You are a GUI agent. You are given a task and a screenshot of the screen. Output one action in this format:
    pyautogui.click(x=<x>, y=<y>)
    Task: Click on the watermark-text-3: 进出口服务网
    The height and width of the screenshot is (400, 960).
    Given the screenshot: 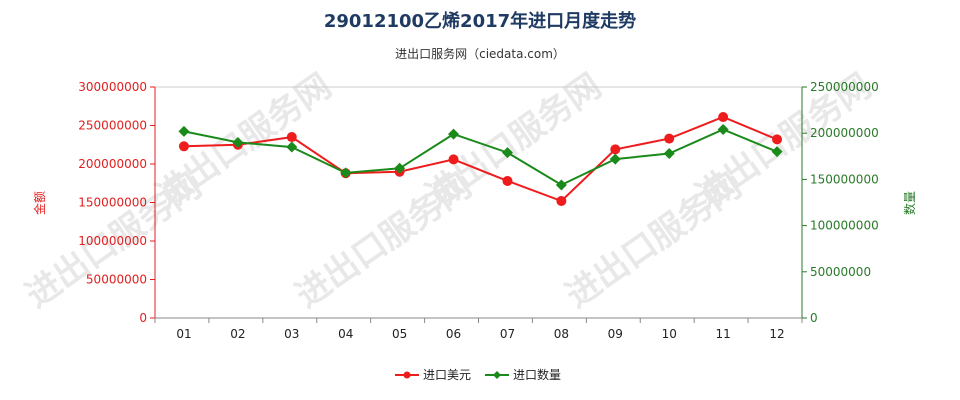 What is the action you would take?
    pyautogui.click(x=244, y=141)
    